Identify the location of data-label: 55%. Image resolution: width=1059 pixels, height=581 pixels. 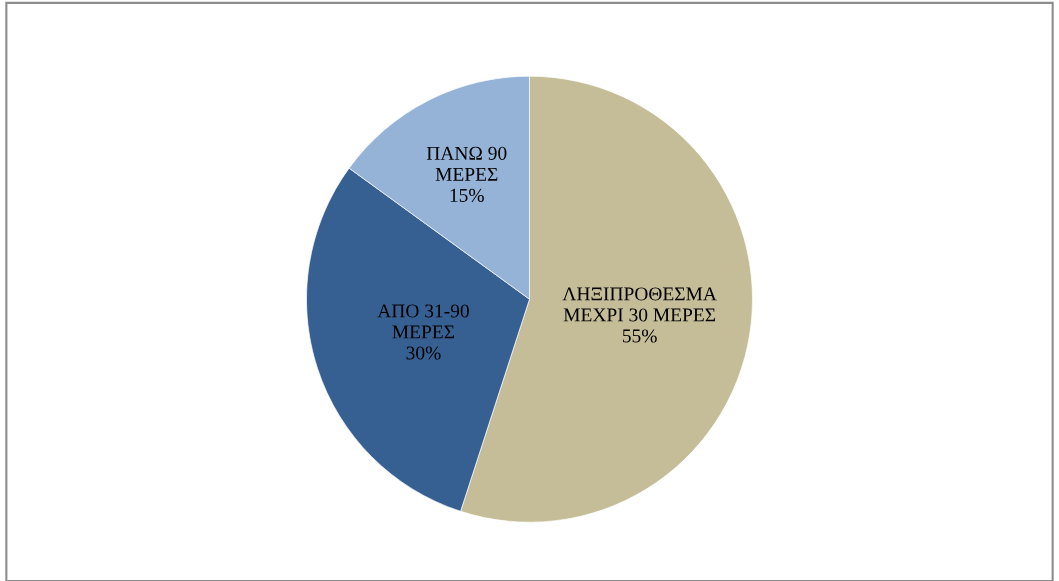
(639, 336).